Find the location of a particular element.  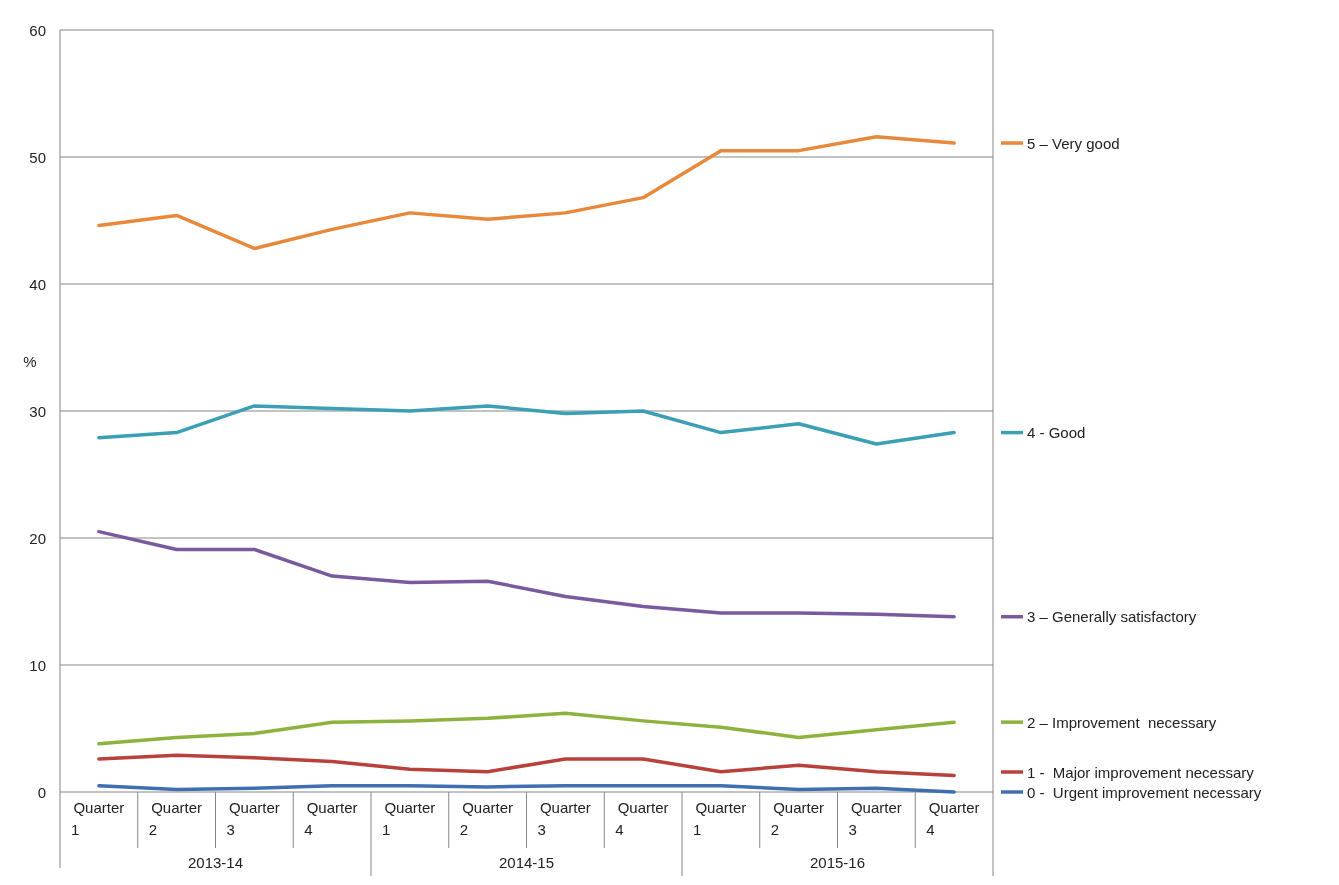

legend-label: 3 – Generally satisfactory is located at coordinates (1112, 617).